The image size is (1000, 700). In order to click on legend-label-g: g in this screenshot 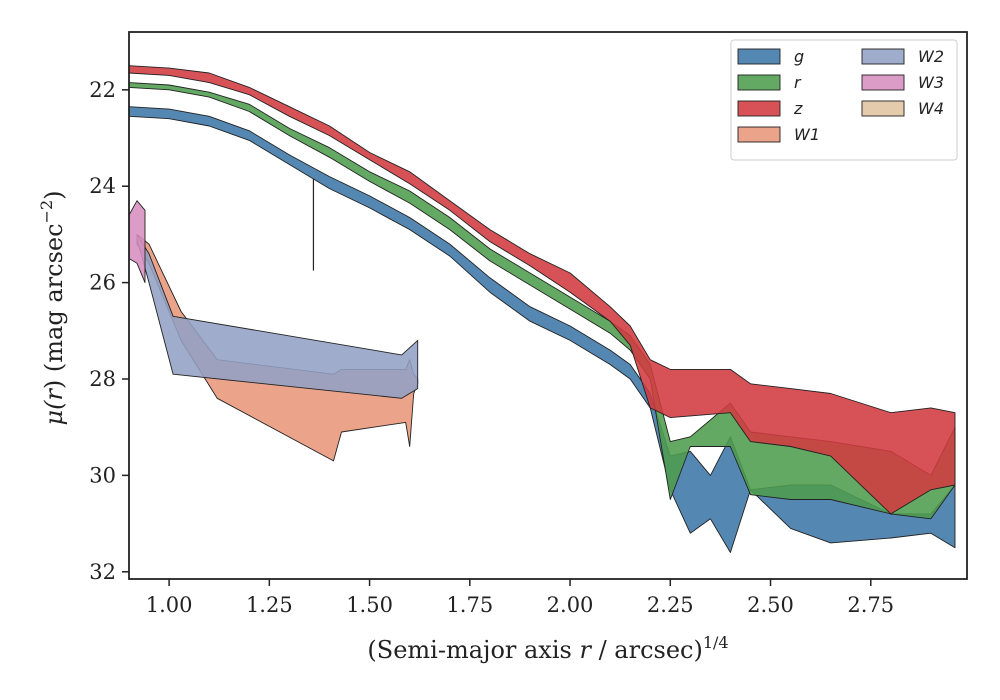, I will do `click(799, 56)`.